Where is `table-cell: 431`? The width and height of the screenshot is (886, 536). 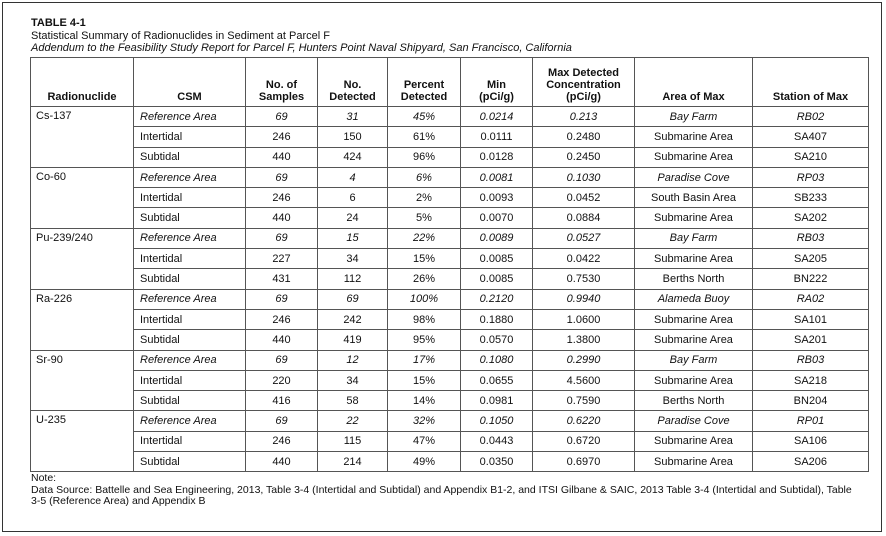
table-cell: 431 is located at coordinates (281, 279).